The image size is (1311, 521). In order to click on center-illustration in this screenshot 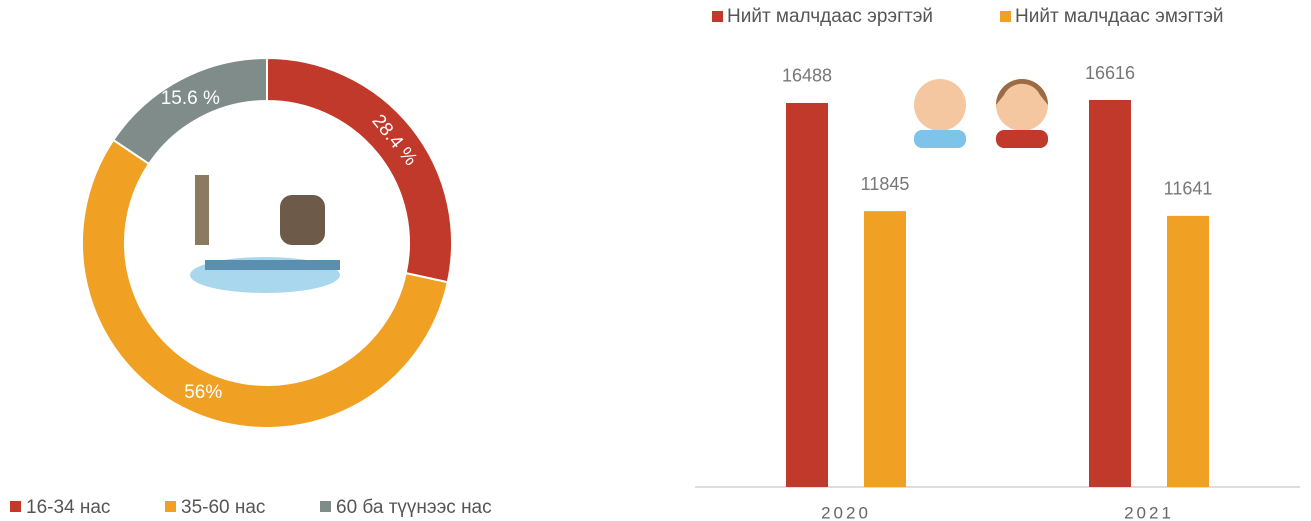, I will do `click(265, 234)`.